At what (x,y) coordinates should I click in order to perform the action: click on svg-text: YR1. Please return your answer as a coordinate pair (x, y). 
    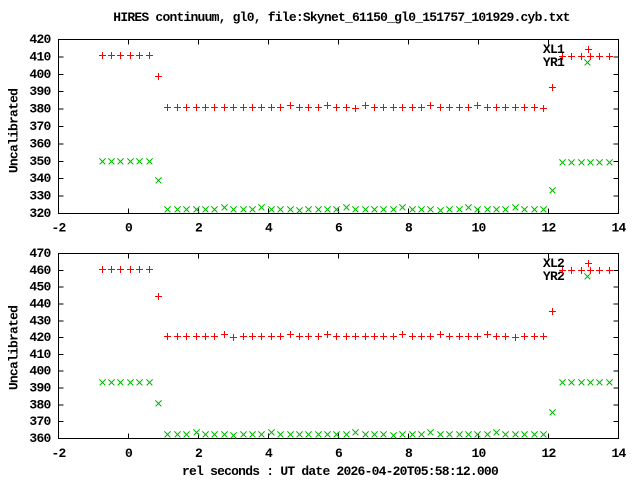
    Looking at the image, I should click on (554, 62).